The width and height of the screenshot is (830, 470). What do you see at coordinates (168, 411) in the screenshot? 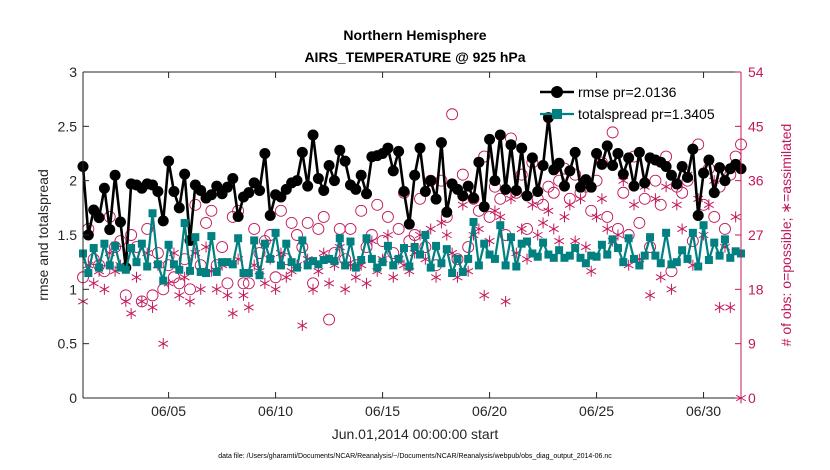
I see `x-tick-label: 06/05` at bounding box center [168, 411].